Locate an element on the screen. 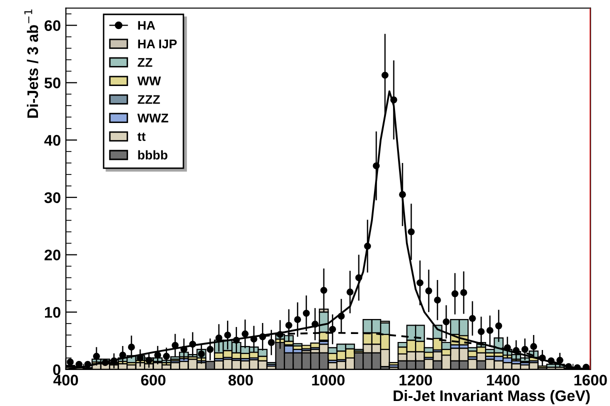 The height and width of the screenshot is (406, 610). y-tick-label: 40 is located at coordinates (52, 140).